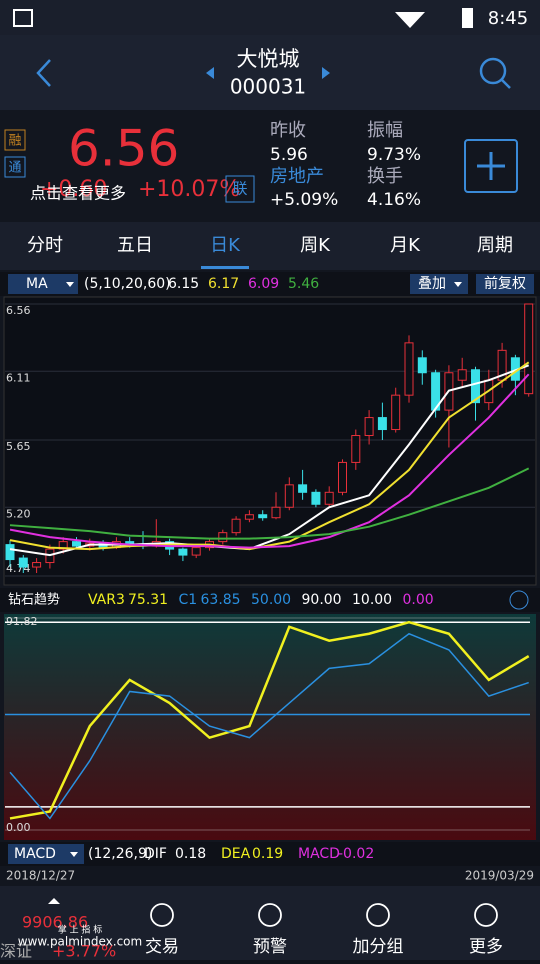  What do you see at coordinates (80, 930) in the screenshot?
I see `logo: 掌 上 指 标` at bounding box center [80, 930].